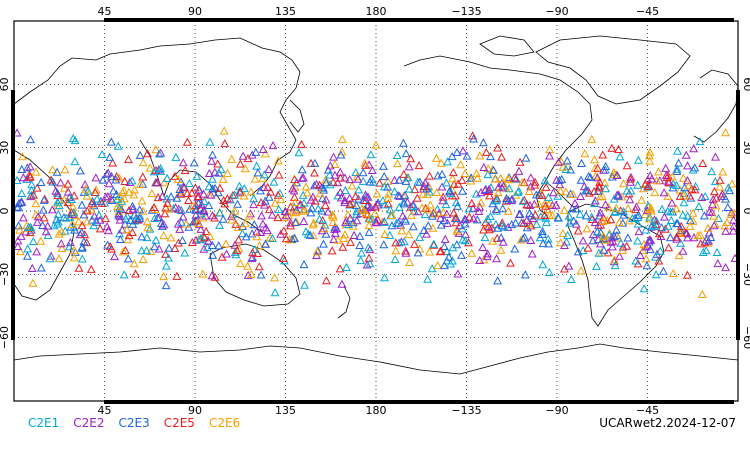 Image resolution: width=750 pixels, height=450 pixels. Describe the element at coordinates (745, 148) in the screenshot. I see `right-lat-label: 30` at that location.